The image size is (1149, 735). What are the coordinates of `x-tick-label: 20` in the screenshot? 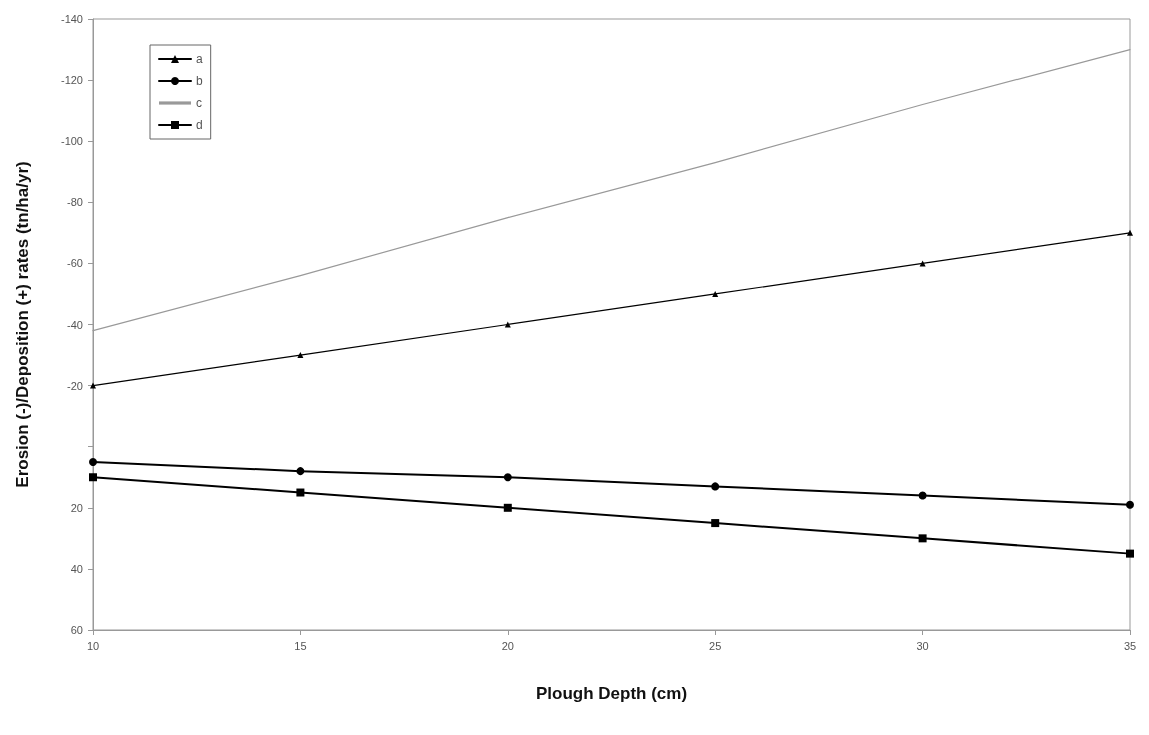 It's located at (507, 645).